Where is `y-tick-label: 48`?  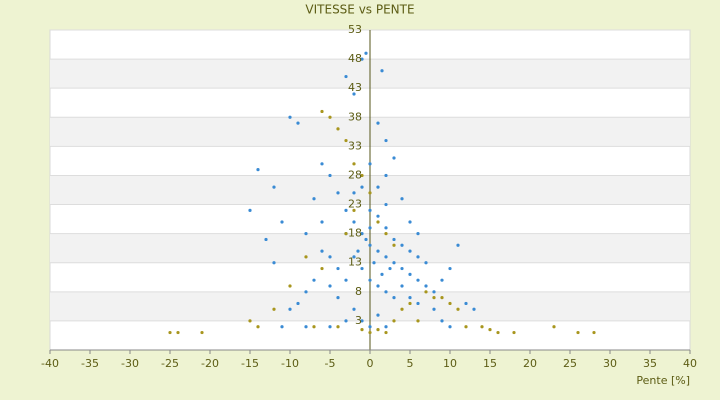 y-tick-label: 48 is located at coordinates (355, 58).